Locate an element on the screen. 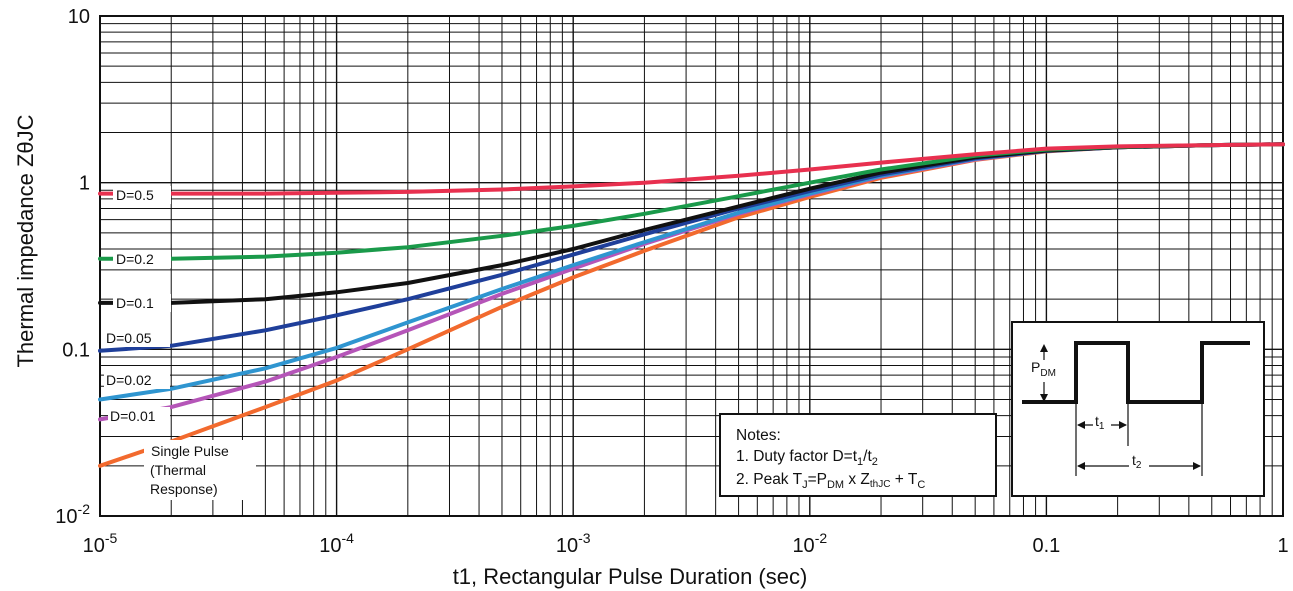  label-d02: D=0.2 is located at coordinates (135, 259).